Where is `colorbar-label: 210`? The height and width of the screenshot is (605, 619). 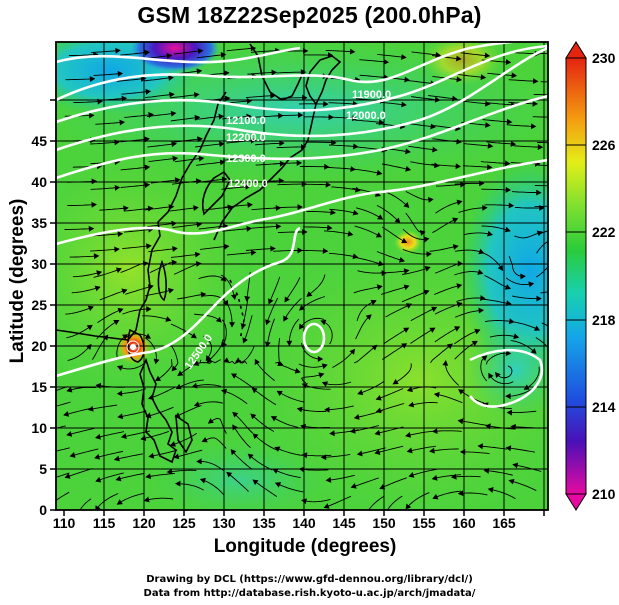
colorbar-label: 210 is located at coordinates (604, 494).